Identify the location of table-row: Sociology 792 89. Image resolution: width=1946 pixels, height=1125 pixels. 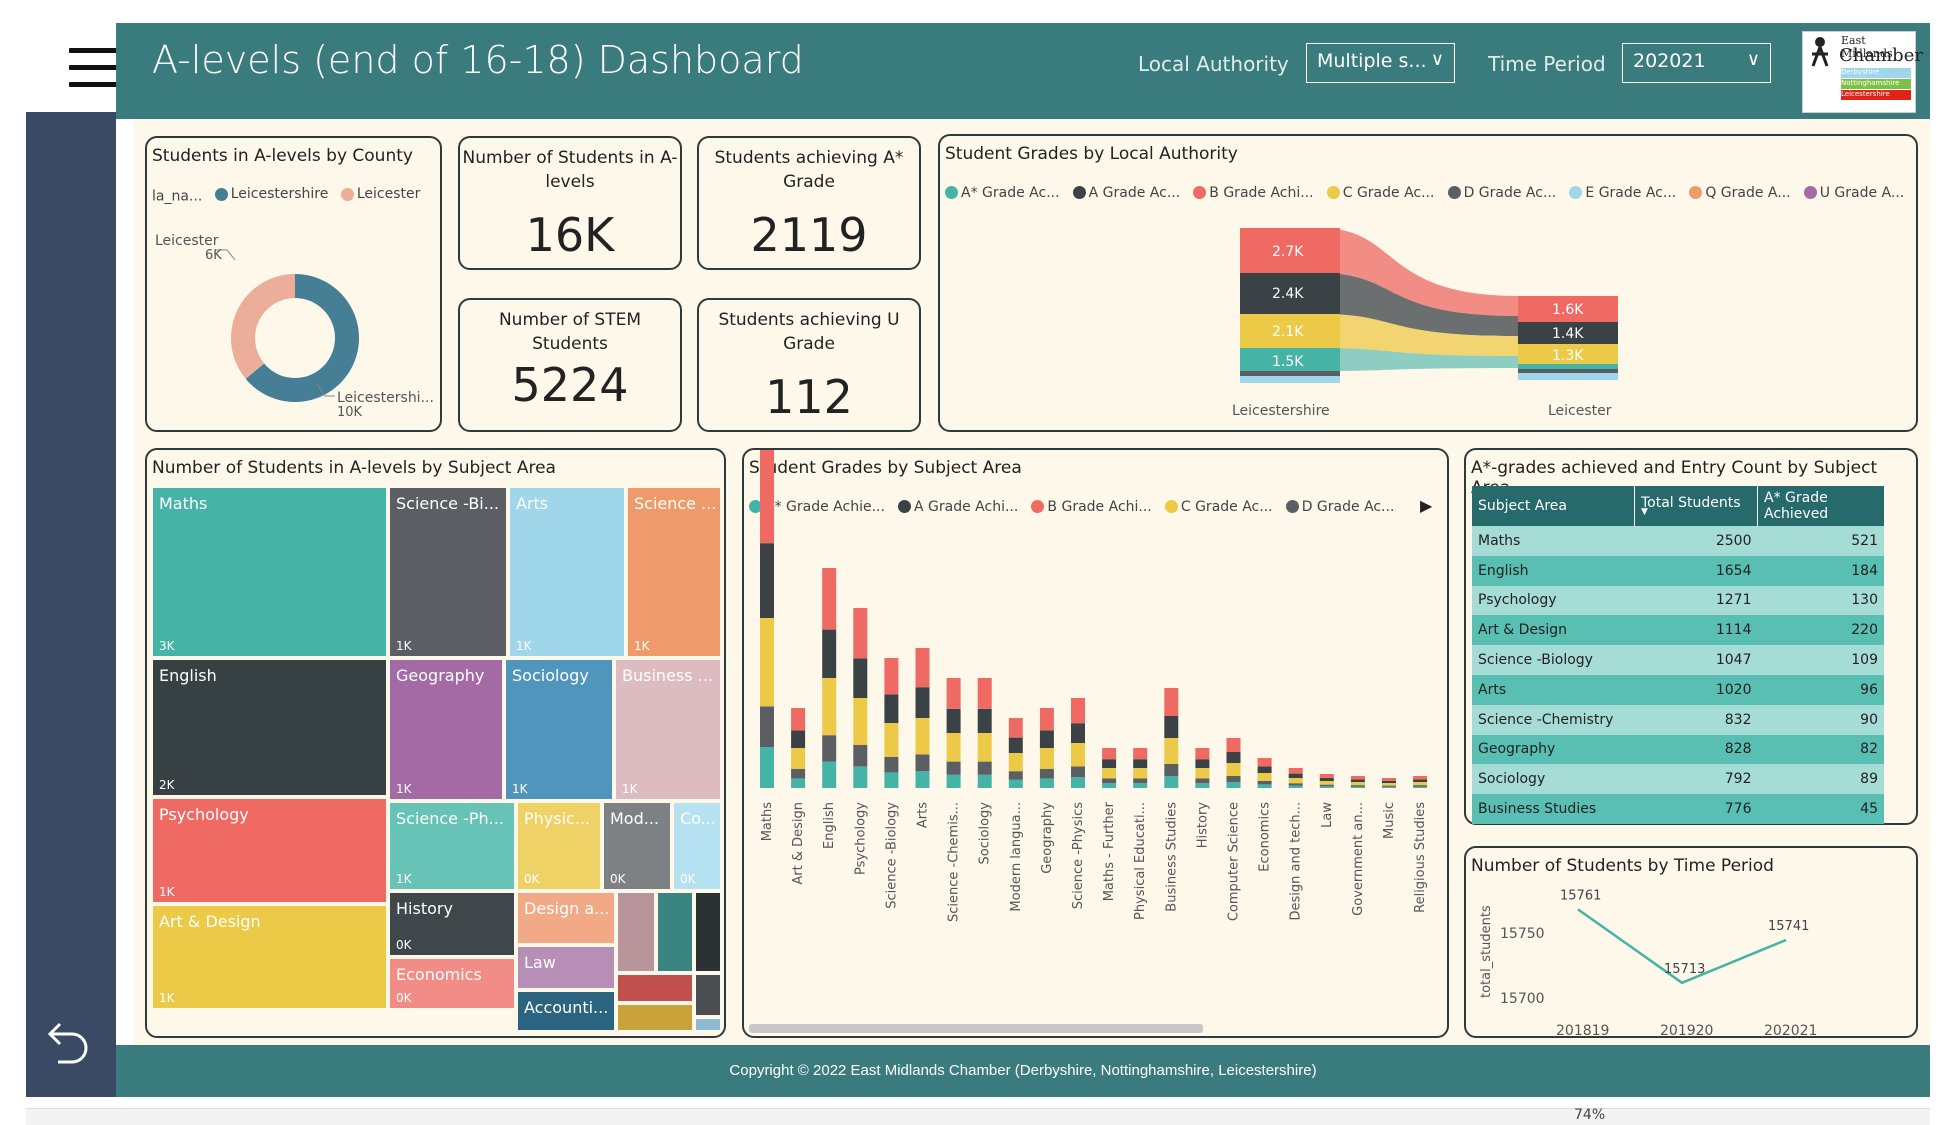
(1678, 779).